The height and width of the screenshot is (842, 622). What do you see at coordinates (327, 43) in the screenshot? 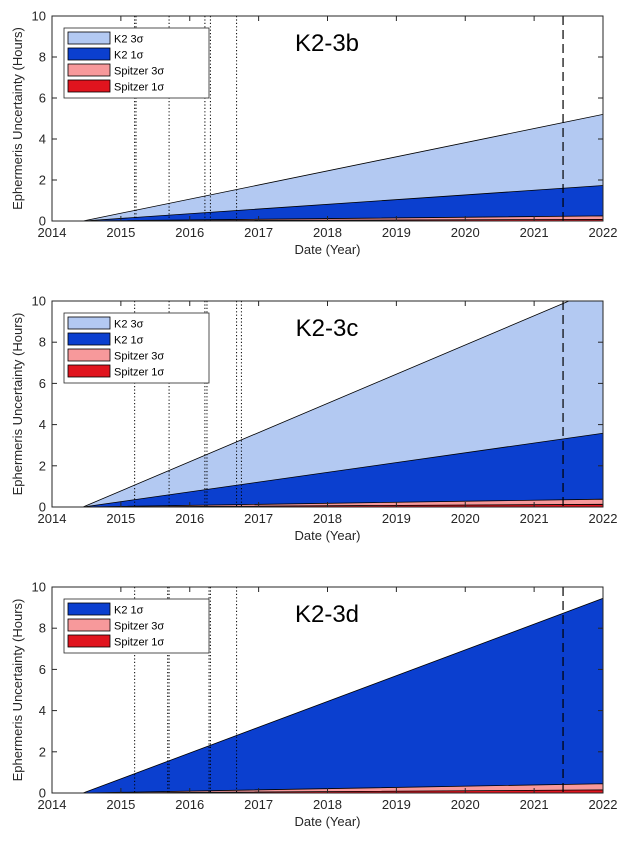
I see `panel-title: K2-3b` at bounding box center [327, 43].